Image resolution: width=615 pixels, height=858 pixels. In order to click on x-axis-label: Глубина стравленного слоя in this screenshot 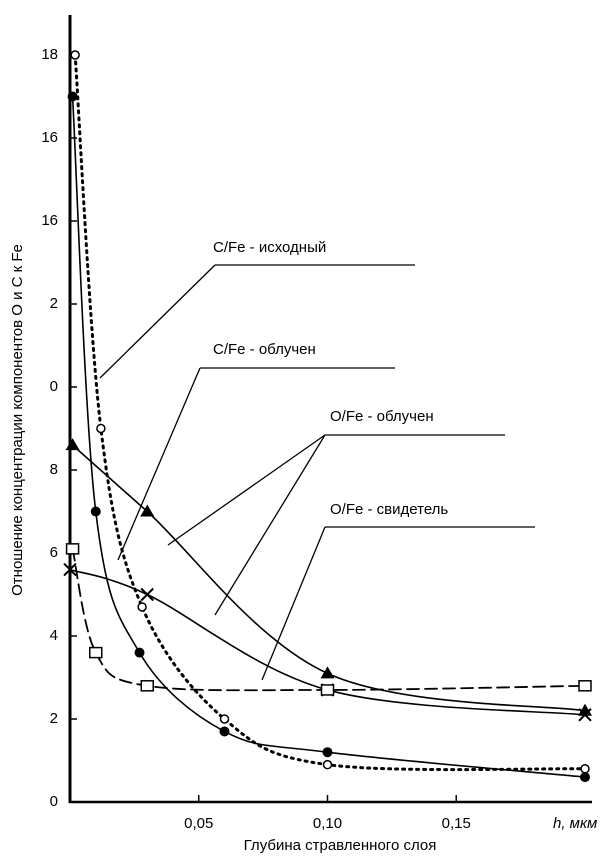, I will do `click(340, 845)`.